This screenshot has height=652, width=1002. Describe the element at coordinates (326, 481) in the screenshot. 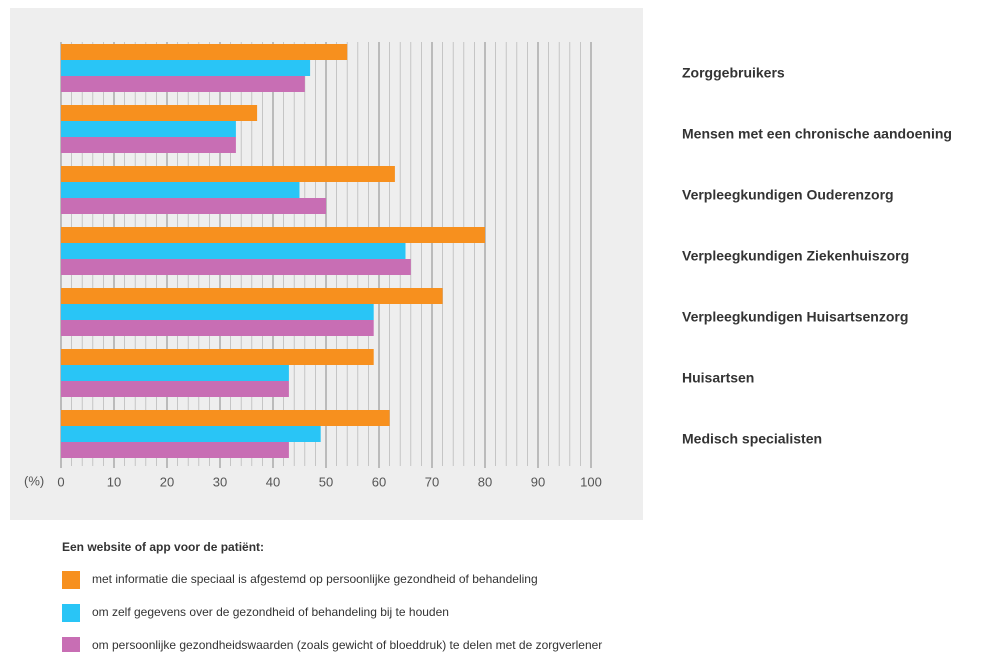

I see `x-tick-label: 50` at that location.